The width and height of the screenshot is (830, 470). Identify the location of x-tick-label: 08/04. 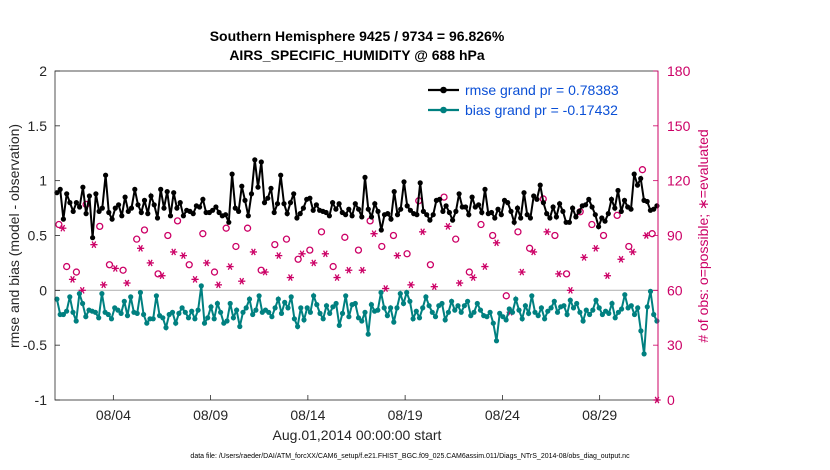
(113, 415).